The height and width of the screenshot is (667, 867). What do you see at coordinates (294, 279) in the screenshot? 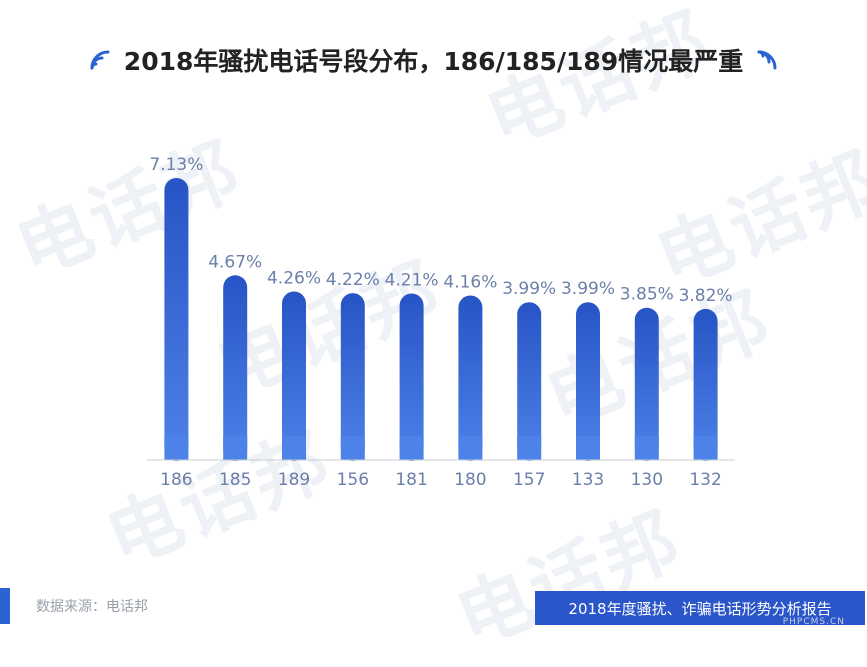
I see `value-label: 4.26%` at bounding box center [294, 279].